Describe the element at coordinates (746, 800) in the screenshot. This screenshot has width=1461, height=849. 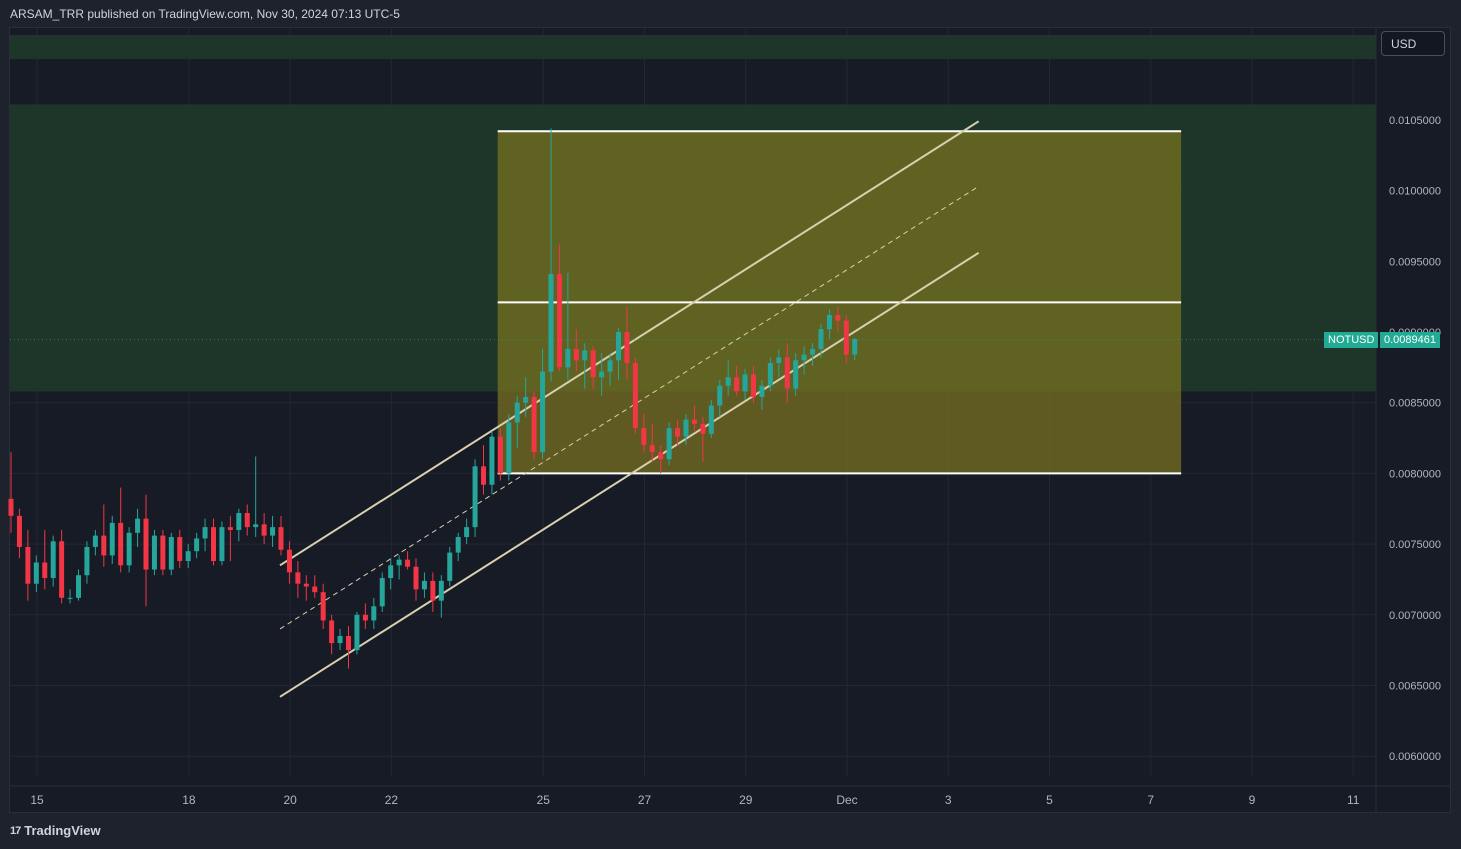
I see `time-tick-label: 29` at that location.